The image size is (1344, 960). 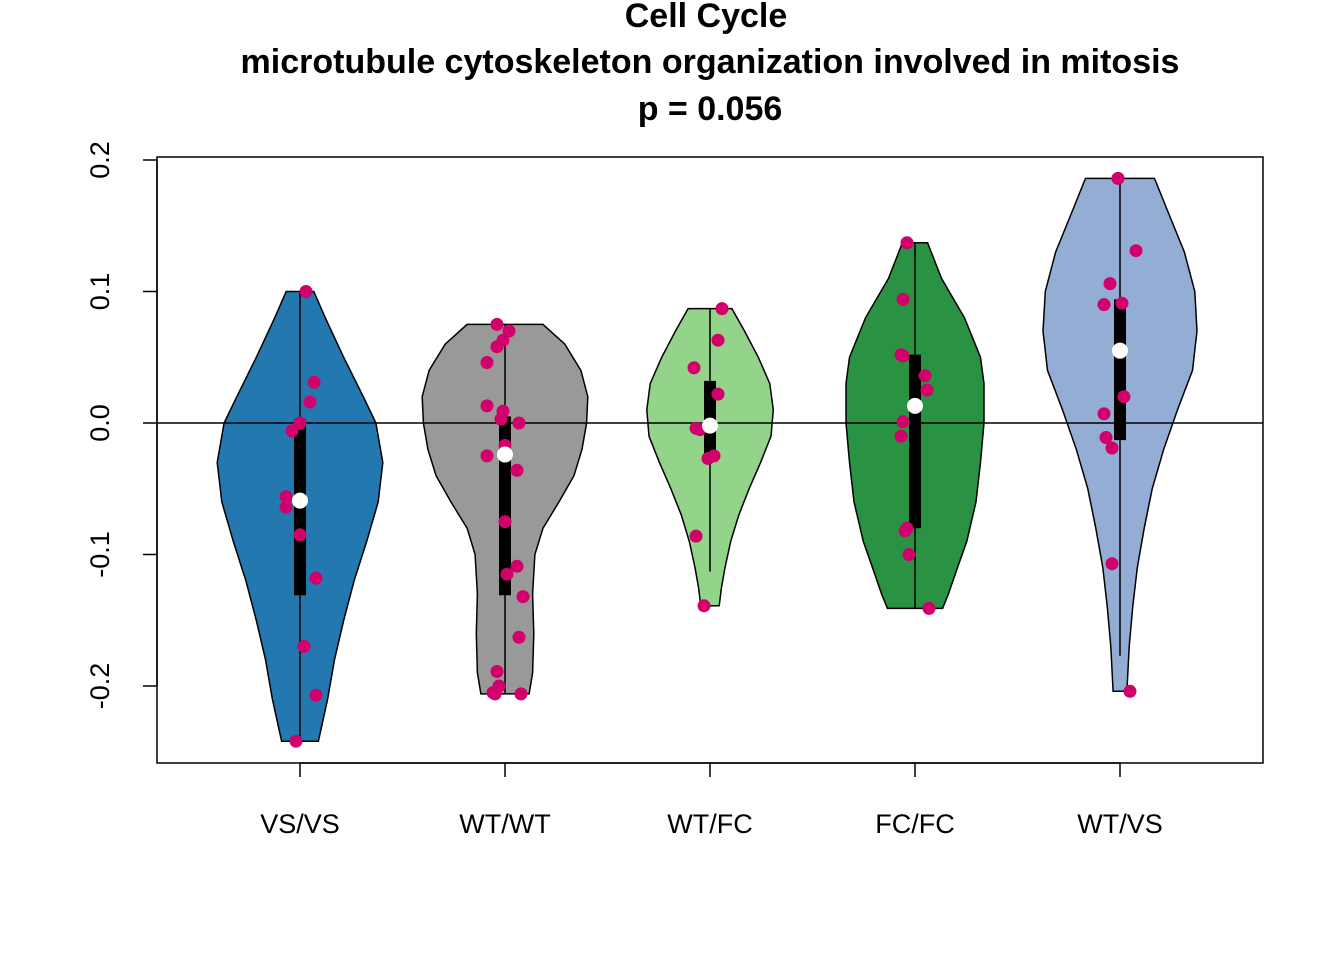 I want to click on p-value-annotation: p = 0.056, so click(x=710, y=109).